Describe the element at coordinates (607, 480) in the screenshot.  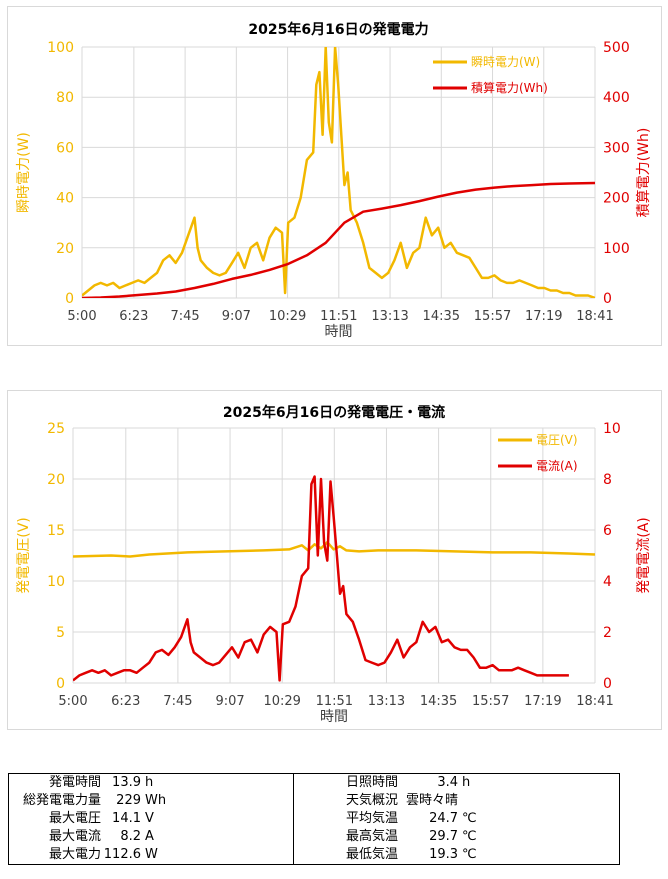
I see `y-right-tick-label: 8` at that location.